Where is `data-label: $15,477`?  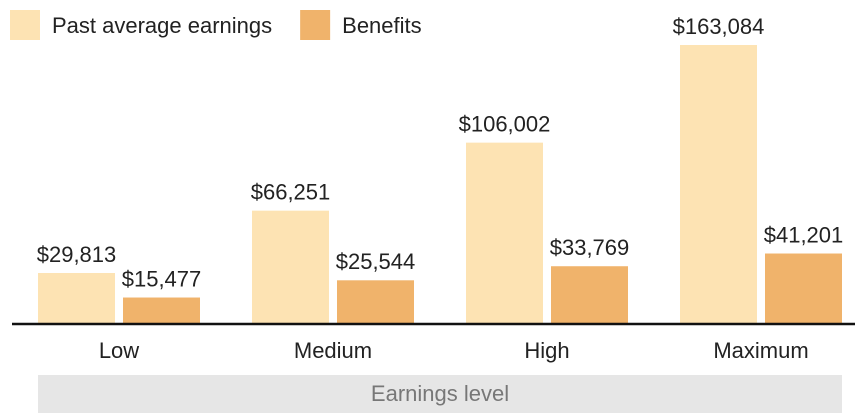 data-label: $15,477 is located at coordinates (162, 278).